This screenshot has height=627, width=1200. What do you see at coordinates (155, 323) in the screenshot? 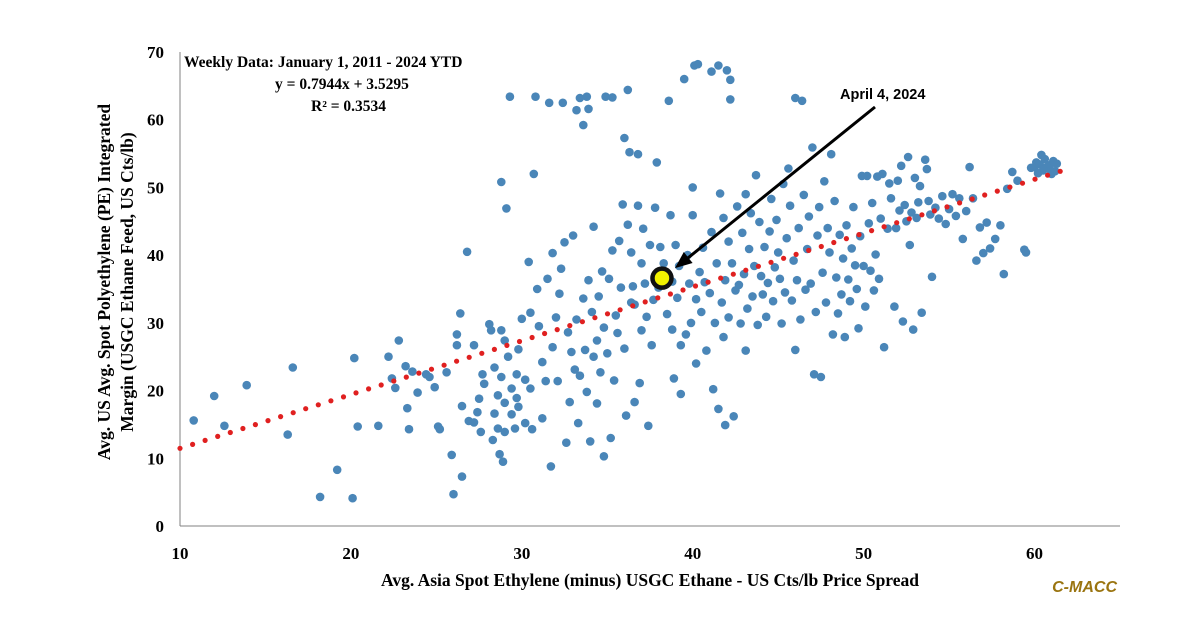
I see `y-tick-label: 30` at bounding box center [155, 323].